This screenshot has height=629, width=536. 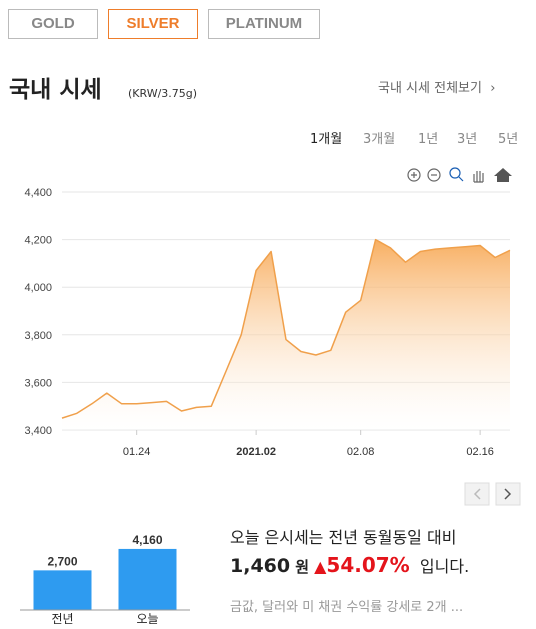 What do you see at coordinates (137, 452) in the screenshot?
I see `x-tick-label: 01.24` at bounding box center [137, 452].